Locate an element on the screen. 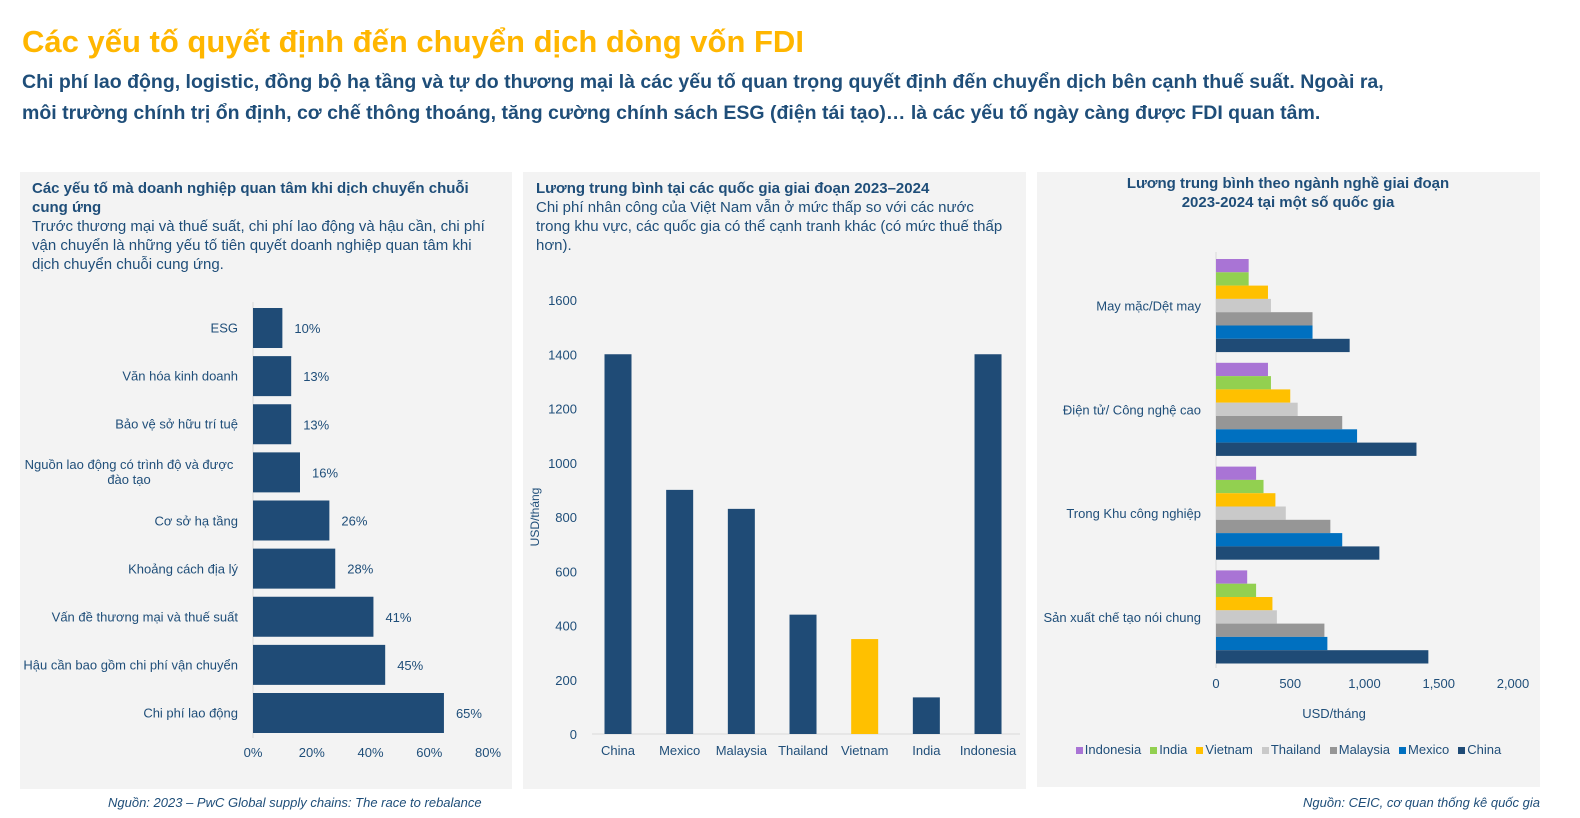  legend-item-malaysia: Malaysia is located at coordinates (1360, 750).